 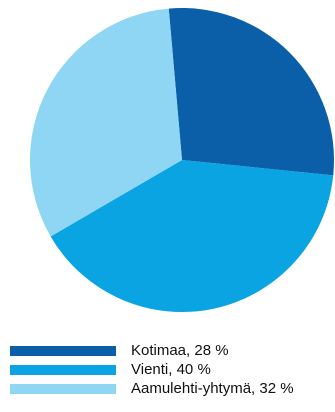 What do you see at coordinates (212, 389) in the screenshot?
I see `legend-label-aamulehti-yhtyma: Aamulehti-yhtymä, 32 %` at bounding box center [212, 389].